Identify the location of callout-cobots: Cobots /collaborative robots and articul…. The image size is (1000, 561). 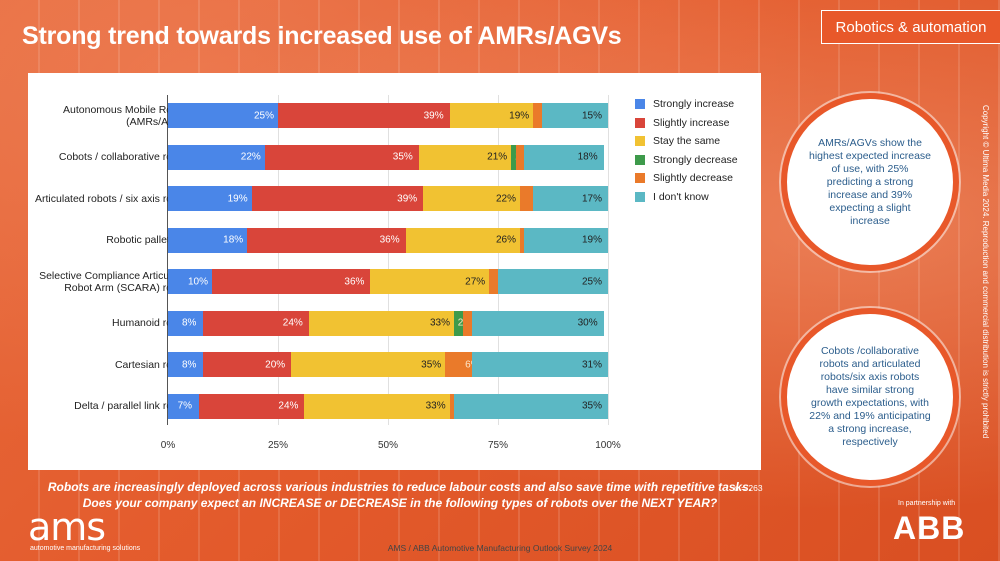
(870, 397).